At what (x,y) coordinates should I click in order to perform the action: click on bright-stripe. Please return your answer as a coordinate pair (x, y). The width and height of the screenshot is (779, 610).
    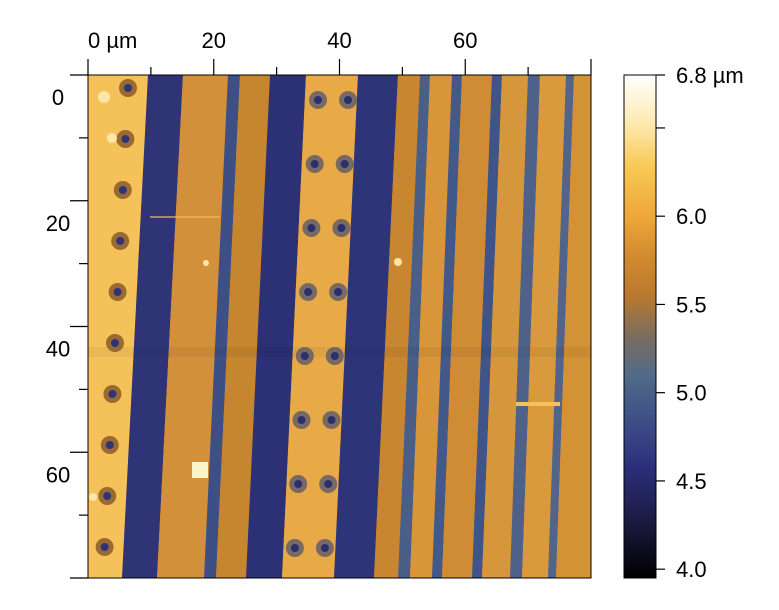
    Looking at the image, I should click on (118, 326).